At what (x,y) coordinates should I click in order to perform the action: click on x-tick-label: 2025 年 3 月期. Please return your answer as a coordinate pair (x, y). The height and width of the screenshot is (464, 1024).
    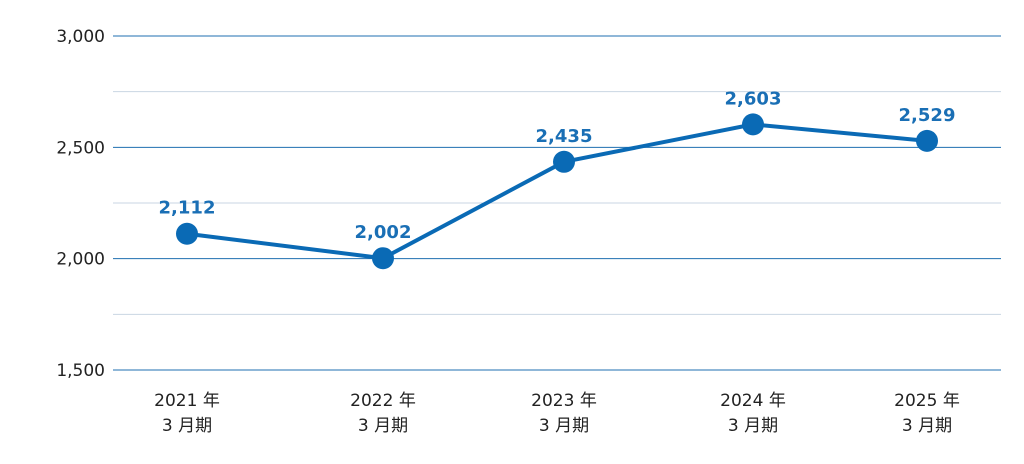
    Looking at the image, I should click on (927, 413).